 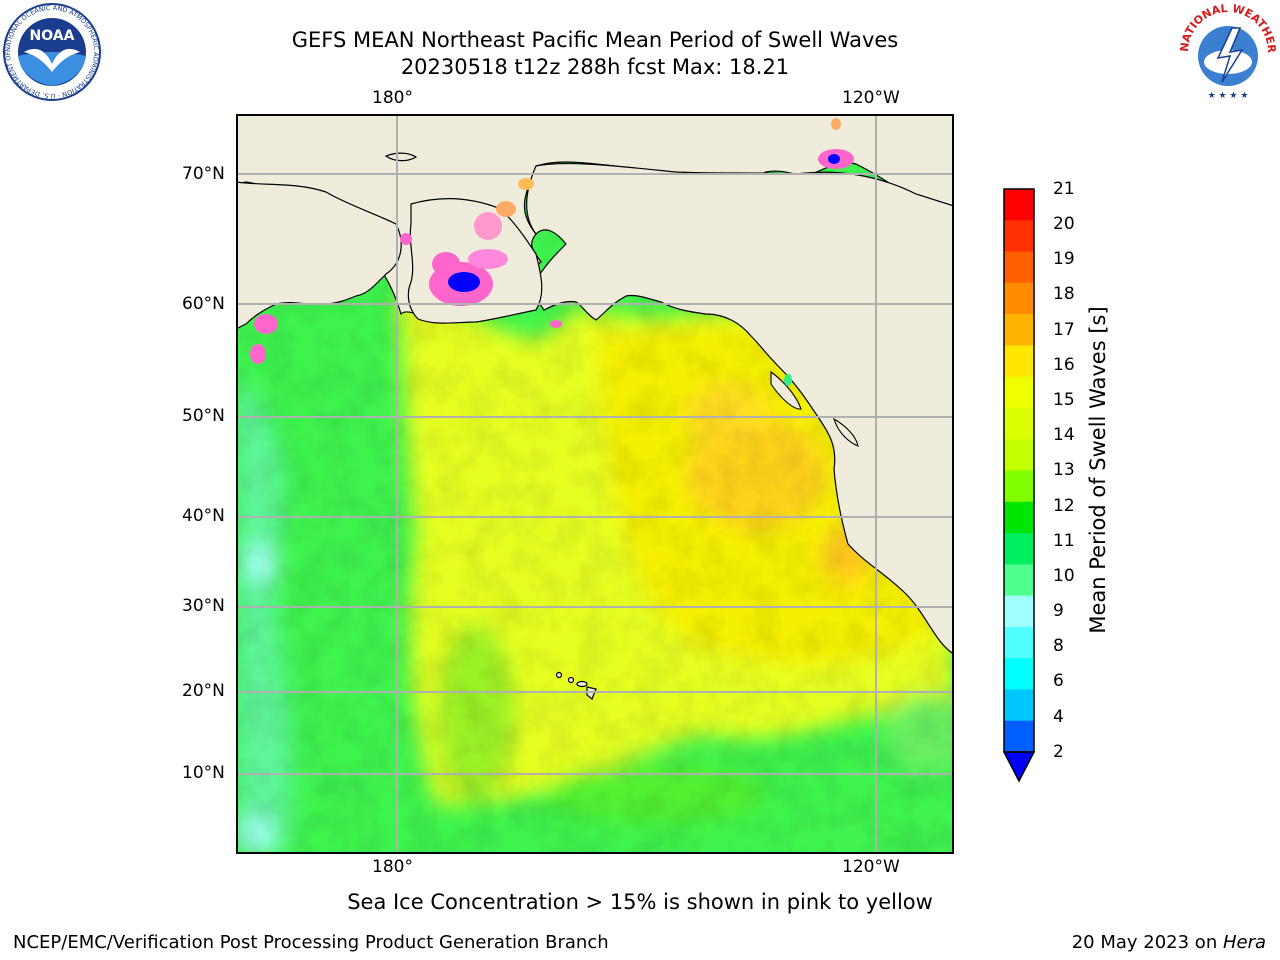 I want to click on noaa-logo-text: NOAA, so click(x=52, y=36).